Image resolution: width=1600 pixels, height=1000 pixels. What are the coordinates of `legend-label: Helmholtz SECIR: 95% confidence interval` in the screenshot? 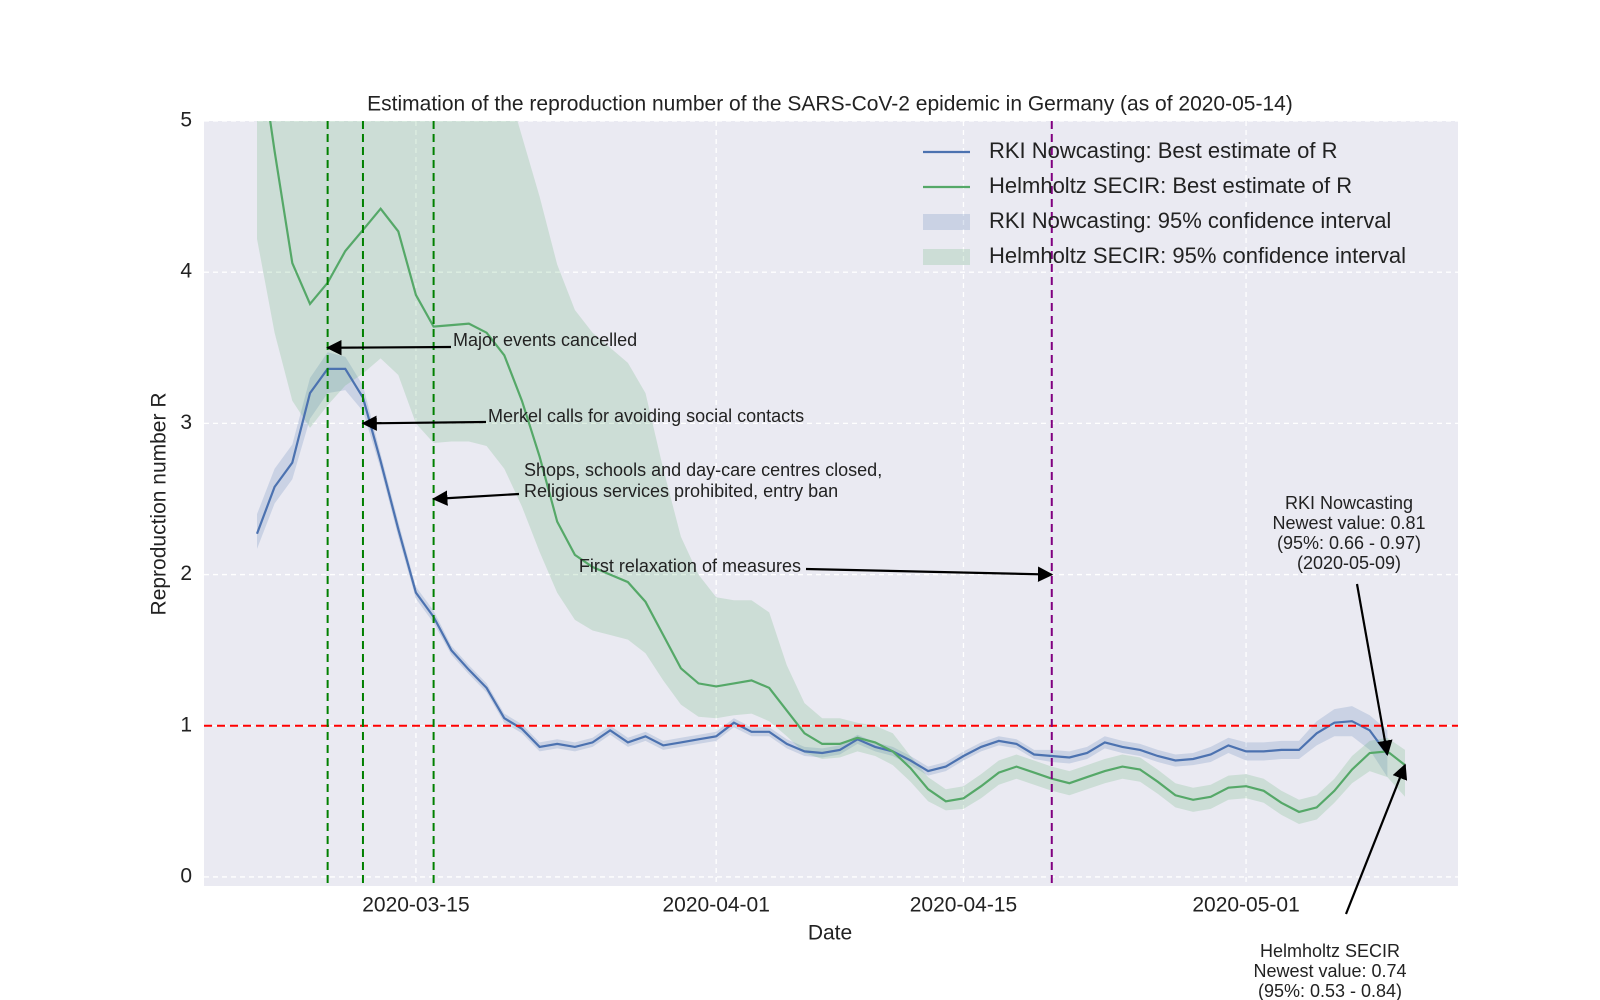 It's located at (1197, 255).